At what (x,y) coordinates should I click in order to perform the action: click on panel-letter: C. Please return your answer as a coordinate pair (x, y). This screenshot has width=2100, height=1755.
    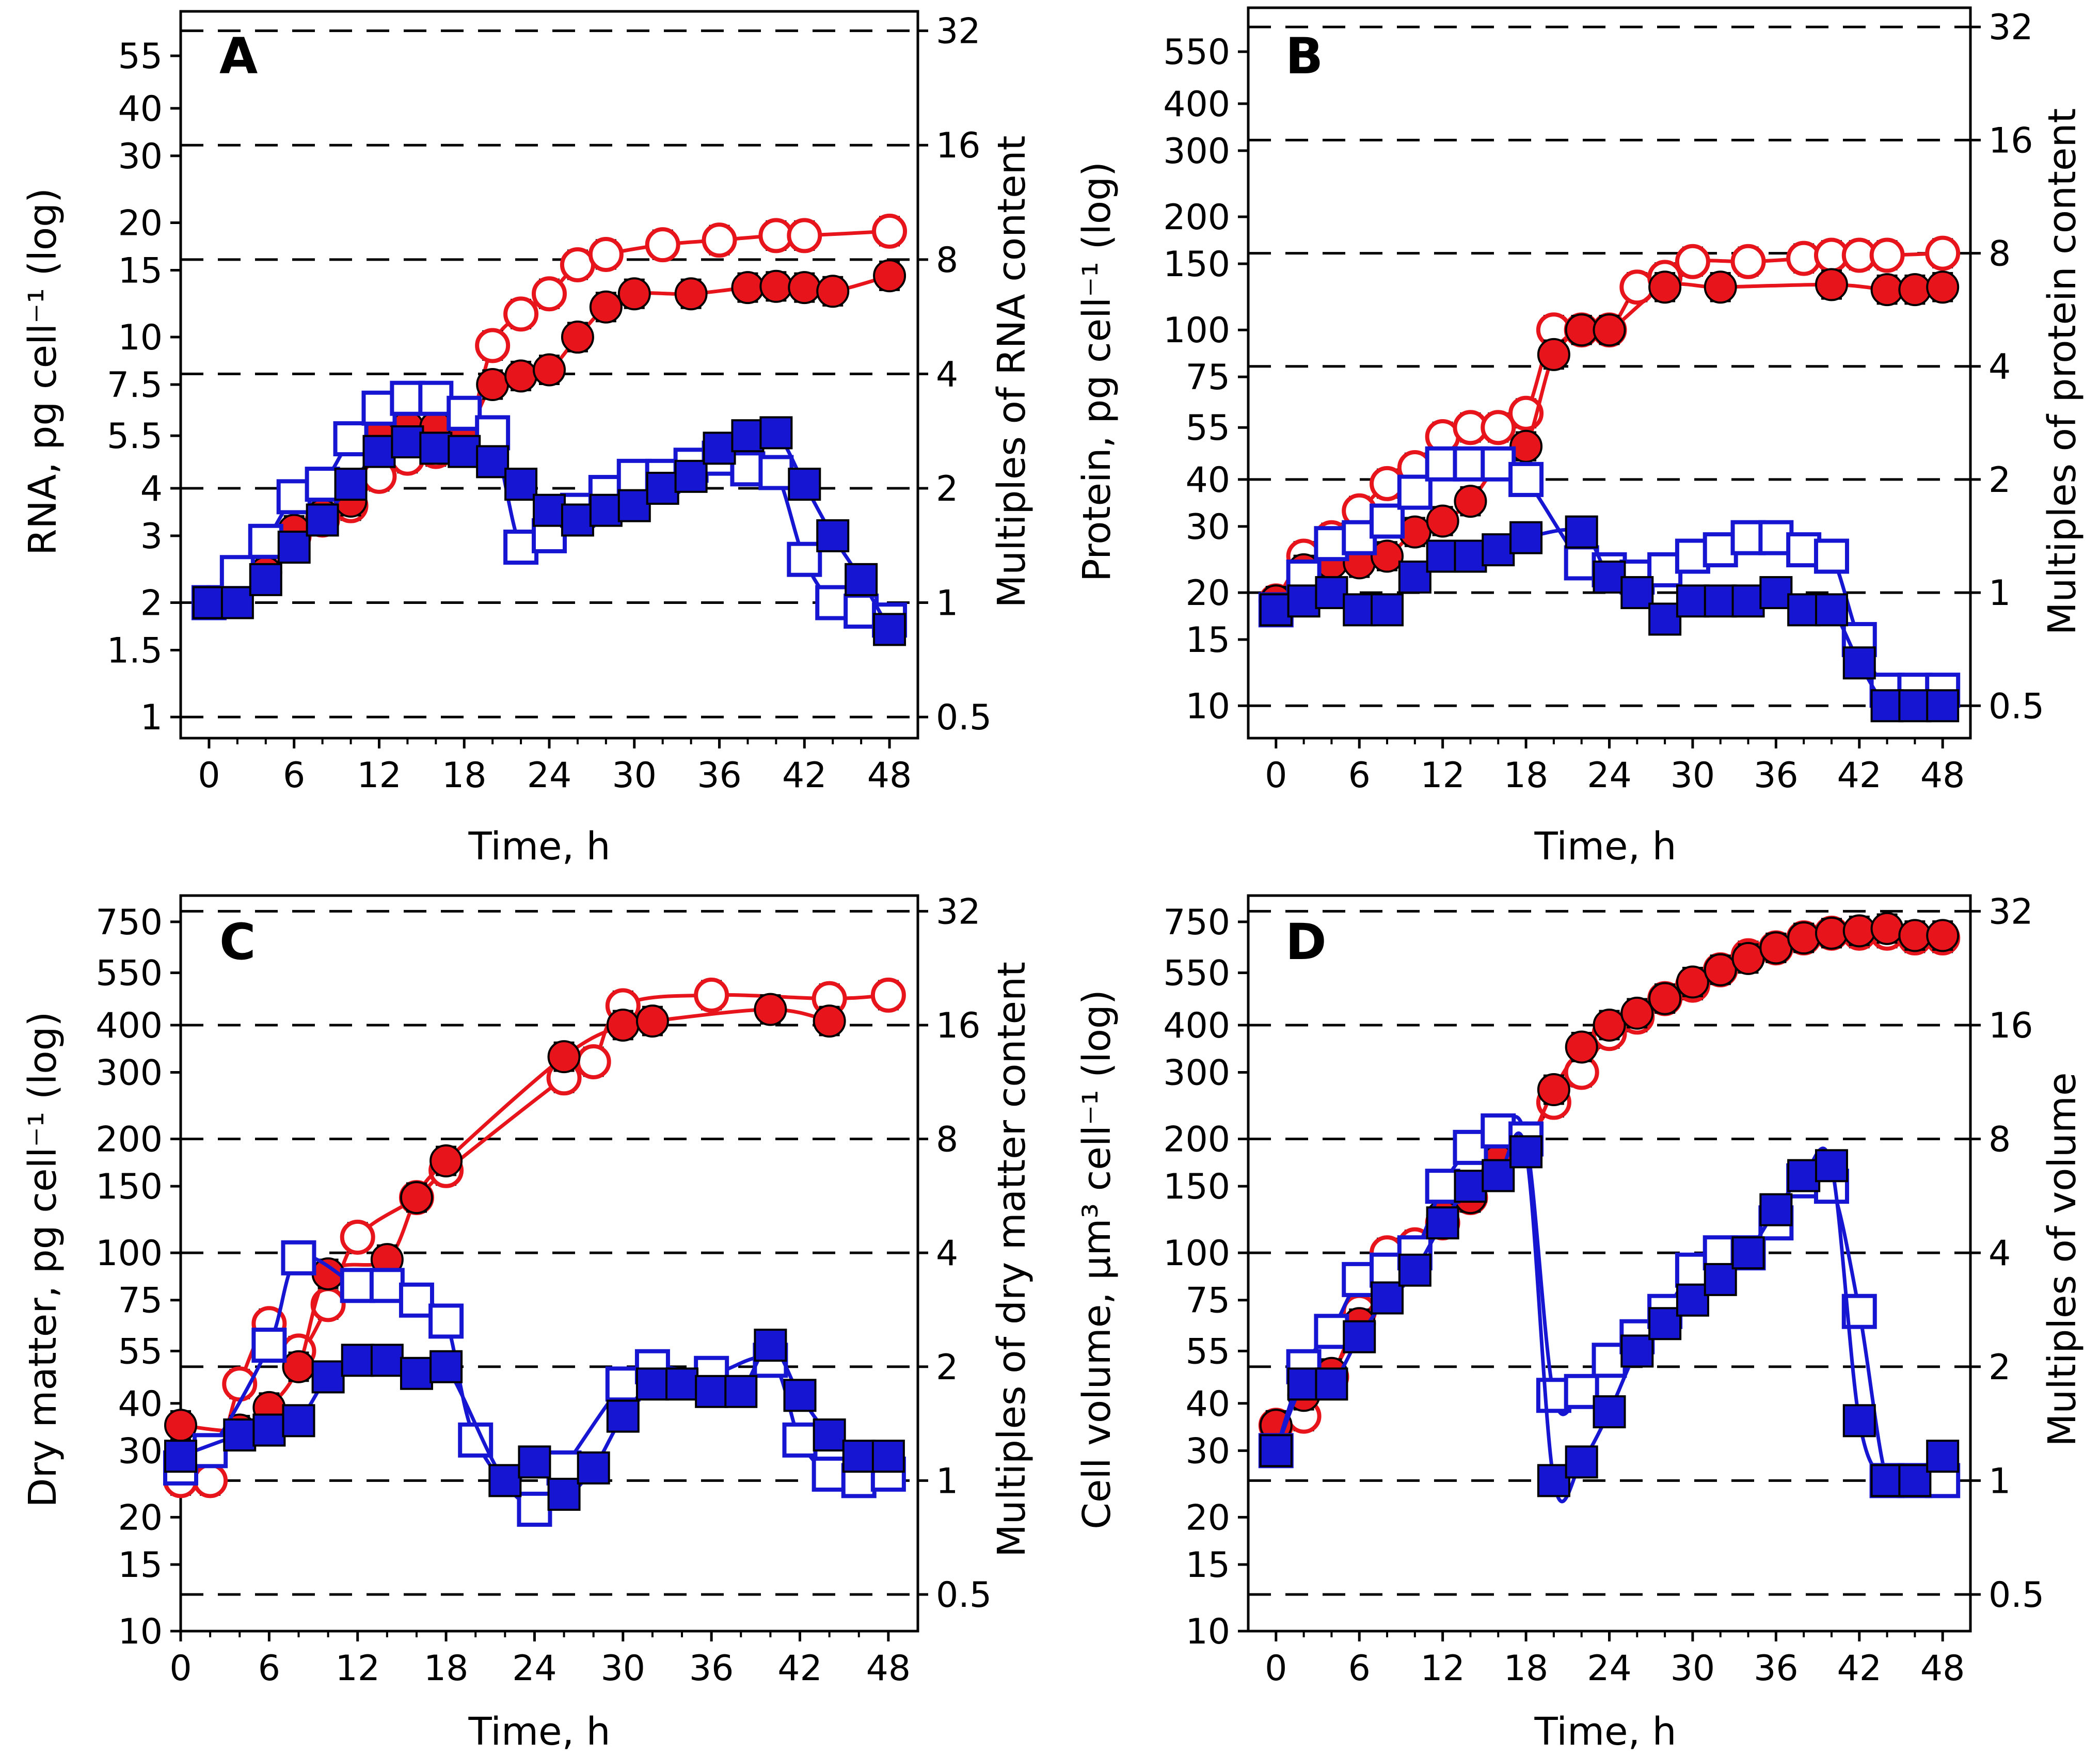
    Looking at the image, I should click on (237, 942).